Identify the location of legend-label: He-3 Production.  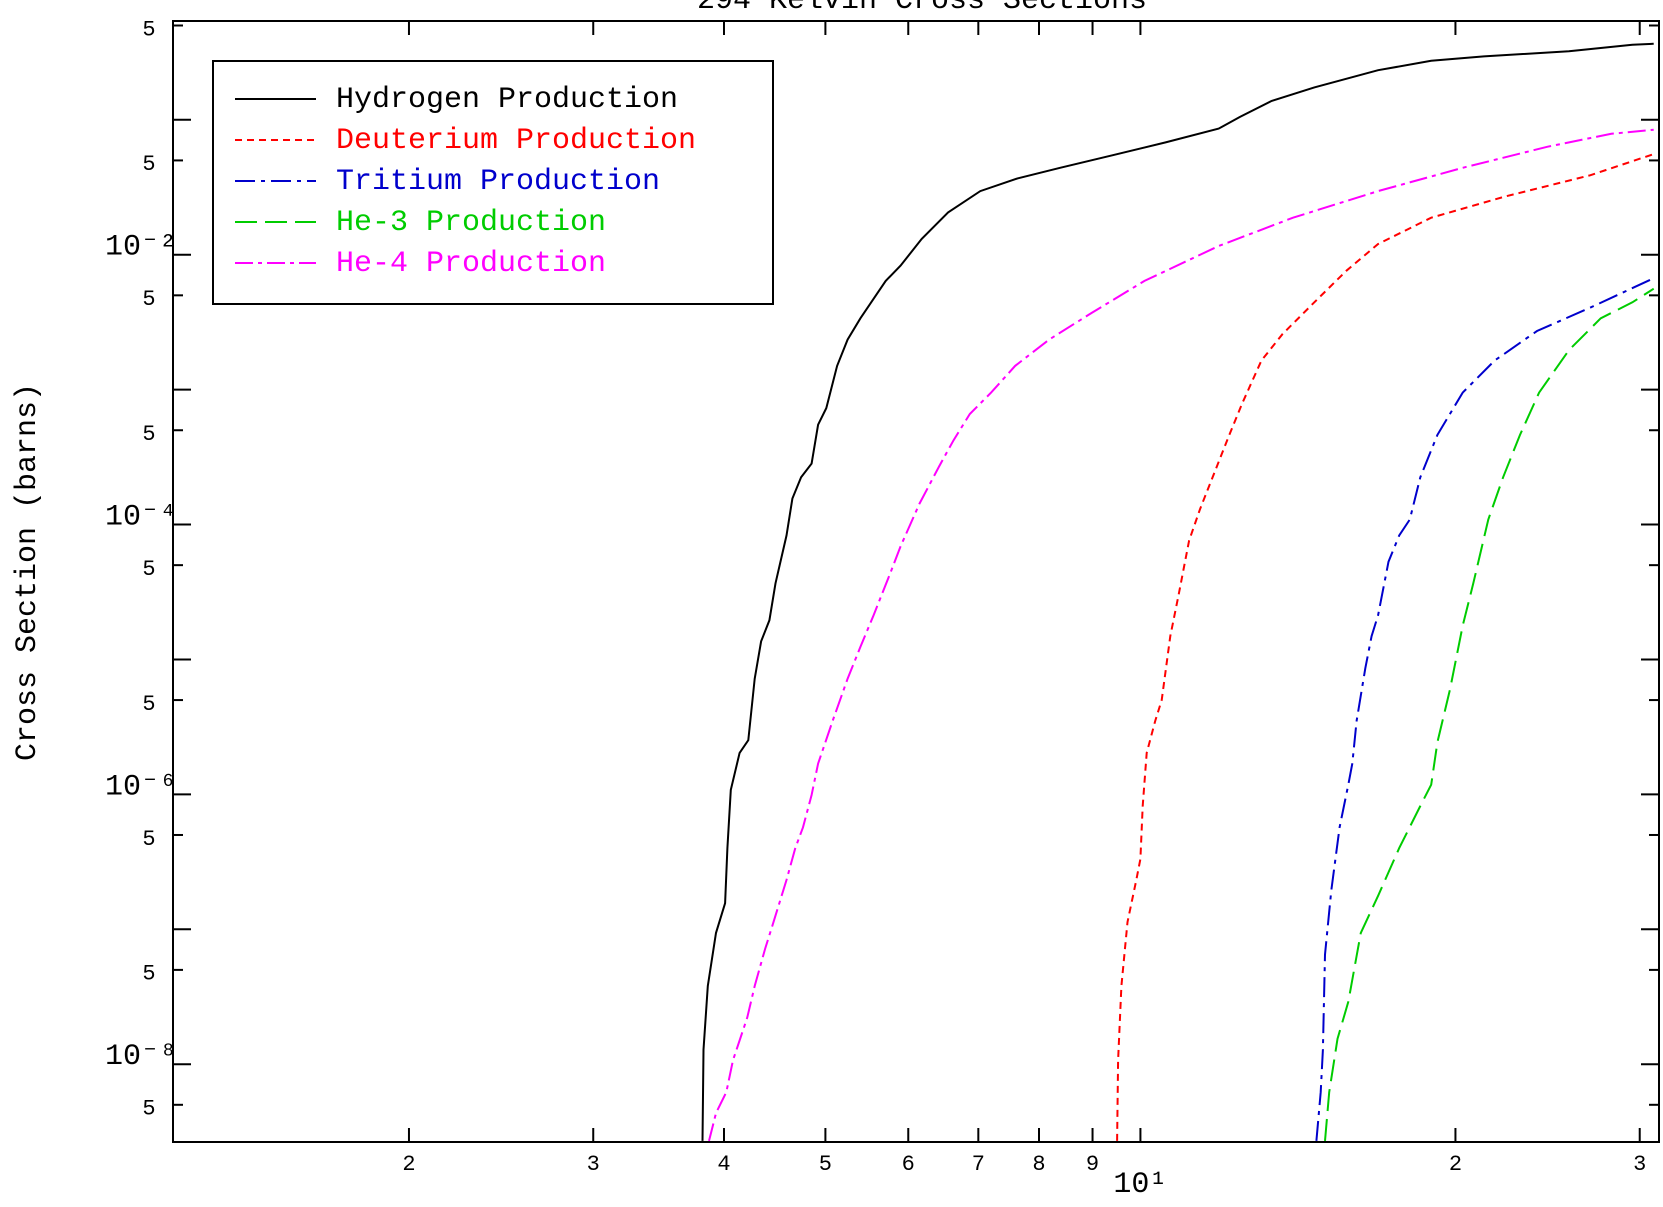
(471, 223).